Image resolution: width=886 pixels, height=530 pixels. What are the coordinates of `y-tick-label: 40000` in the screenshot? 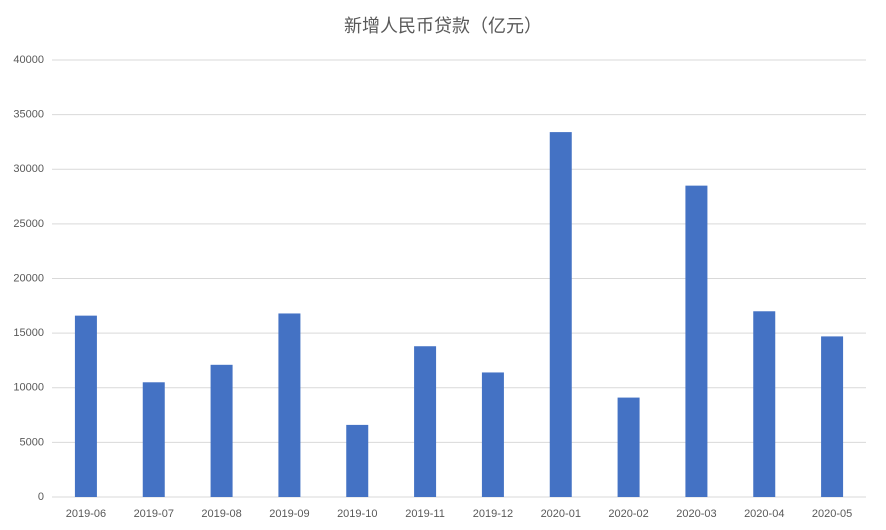 It's located at (28, 60).